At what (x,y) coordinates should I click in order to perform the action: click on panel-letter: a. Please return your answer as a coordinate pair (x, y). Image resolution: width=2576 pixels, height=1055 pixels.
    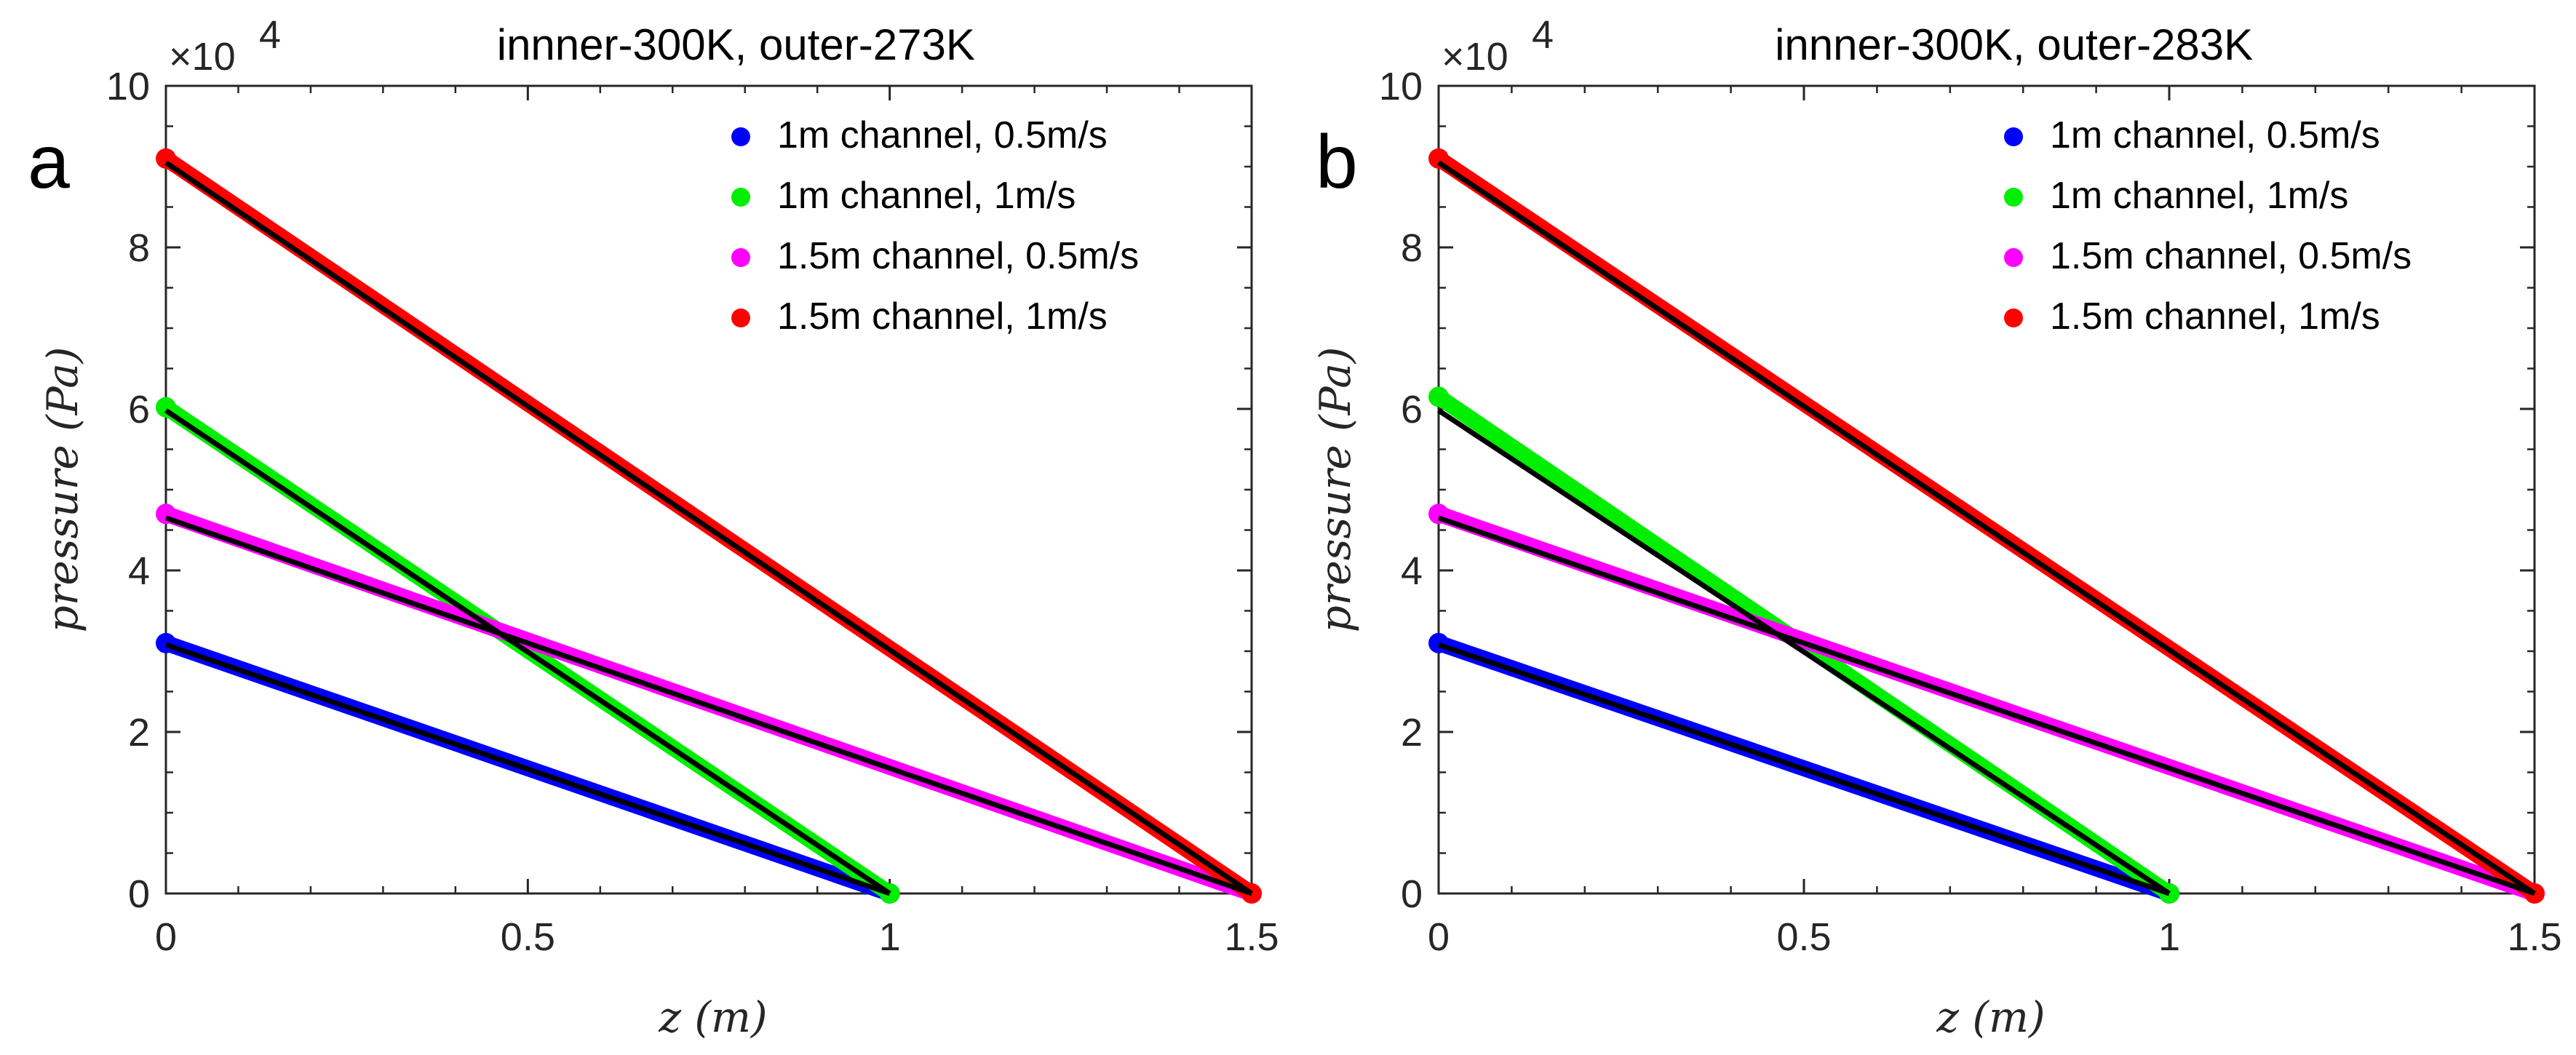
    Looking at the image, I should click on (49, 162).